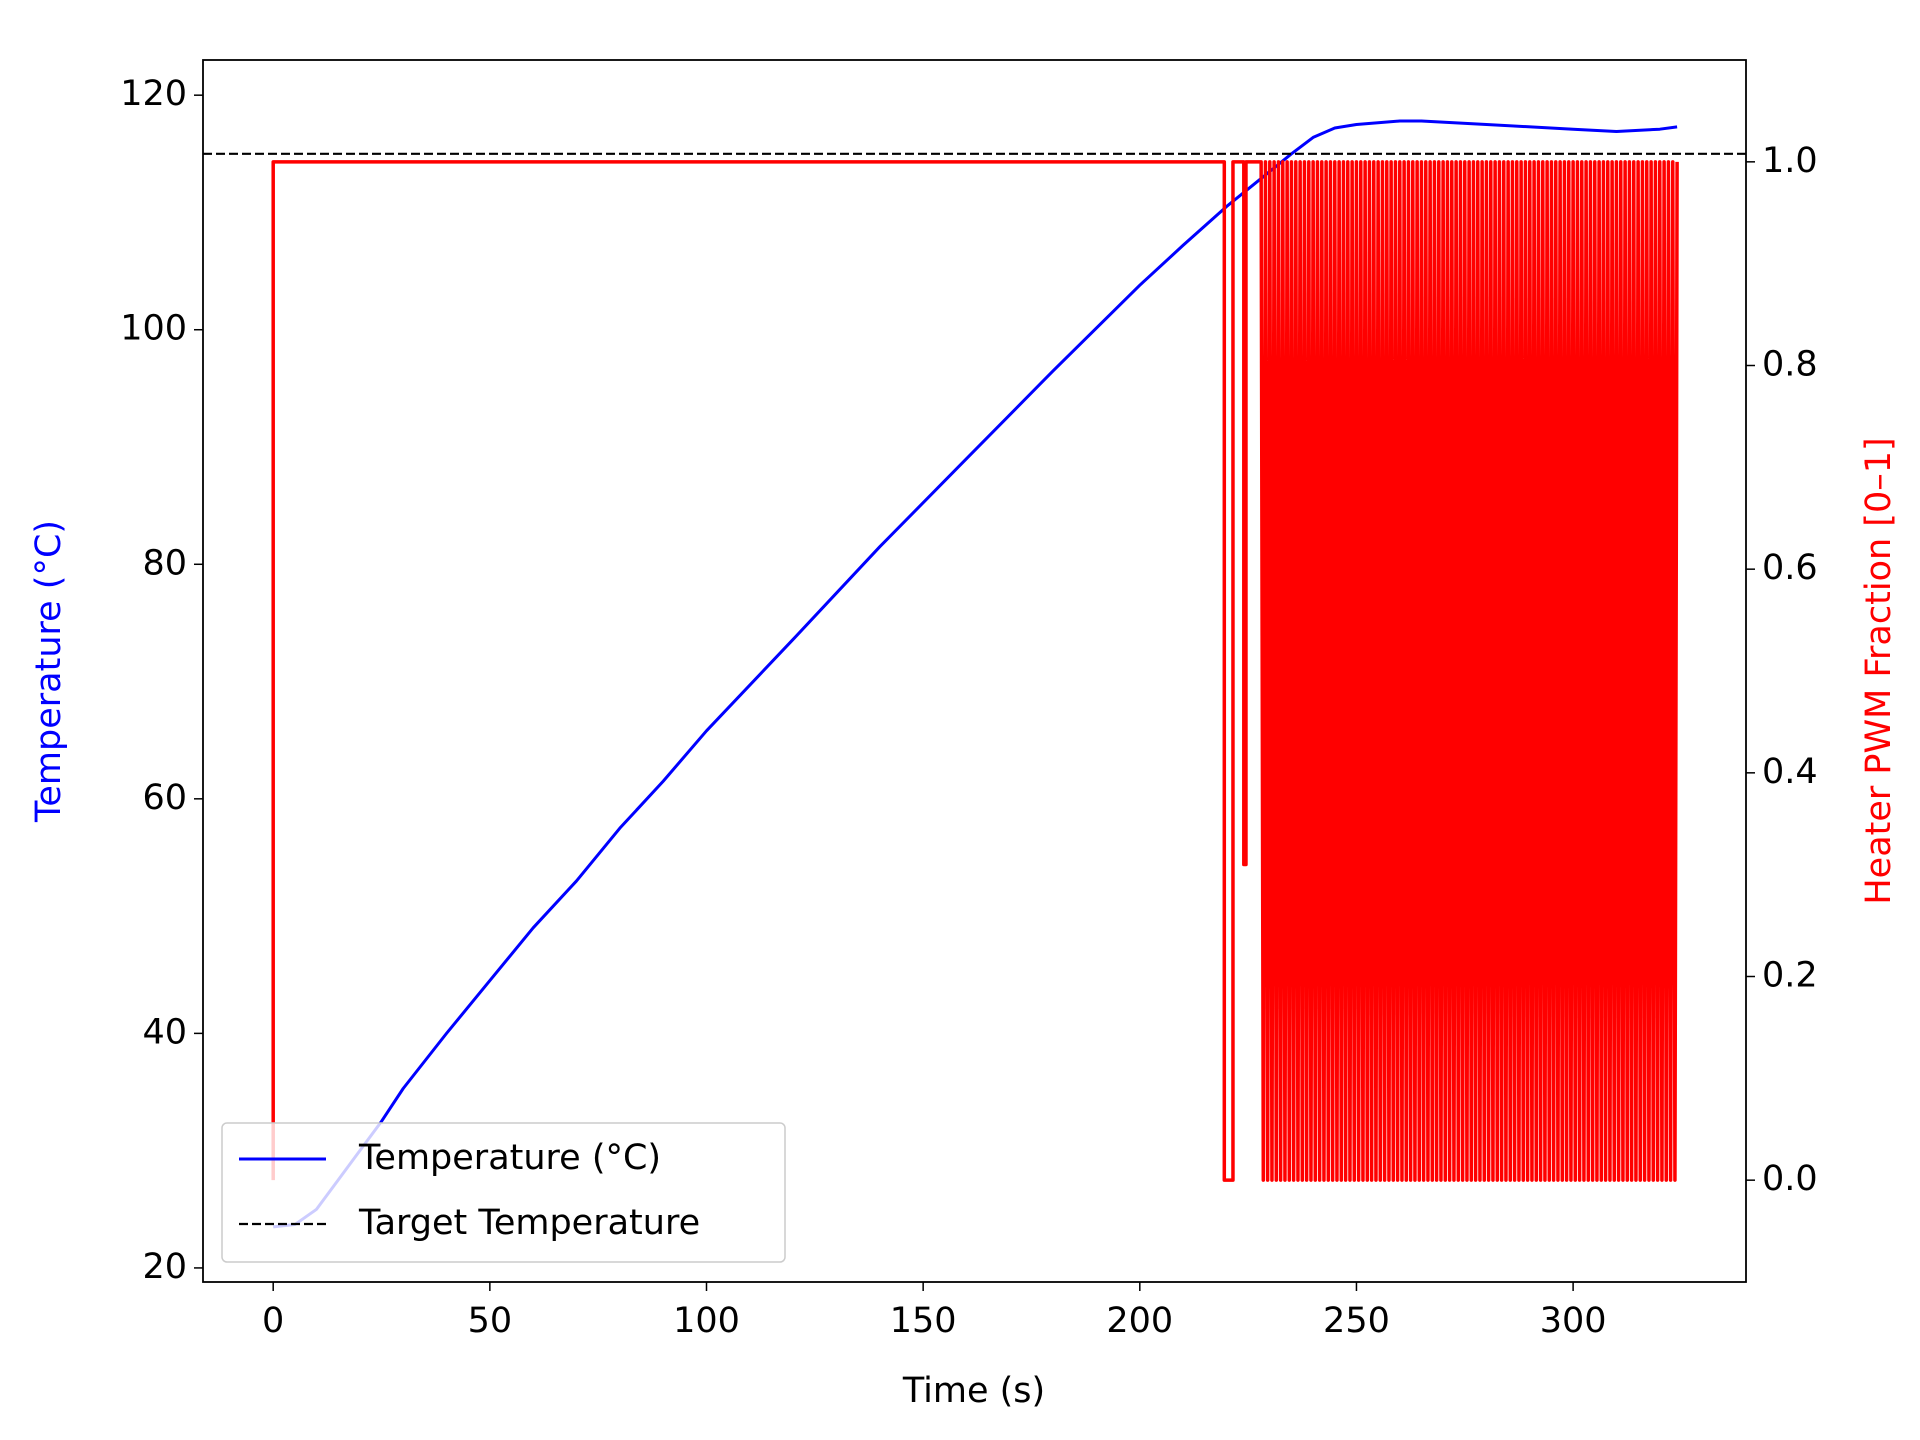  What do you see at coordinates (529, 1223) in the screenshot?
I see `legend-label: Target Temperature` at bounding box center [529, 1223].